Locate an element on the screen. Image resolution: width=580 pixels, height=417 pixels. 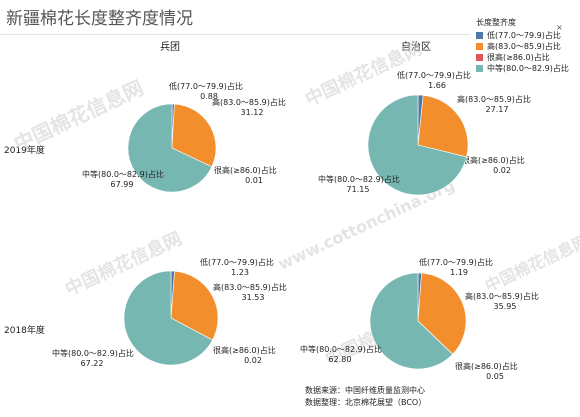
legend-item-very-high: 很高(≥86.0)占比 is located at coordinates (522, 57).